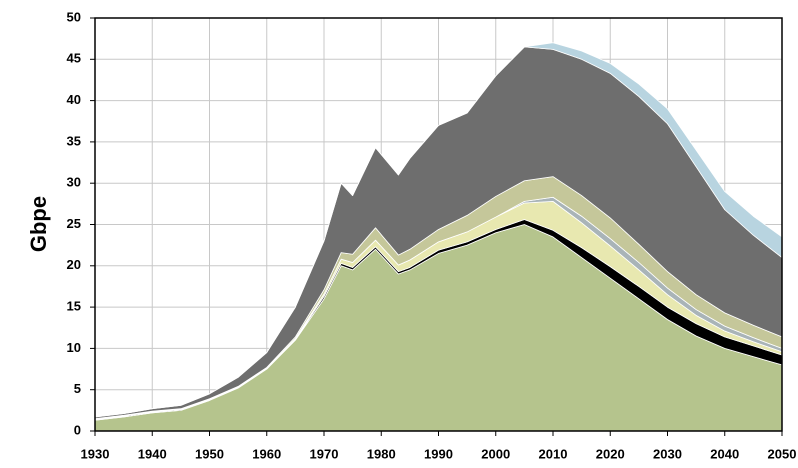 The image size is (798, 468). Describe the element at coordinates (74, 347) in the screenshot. I see `y-tick-label: 10` at that location.